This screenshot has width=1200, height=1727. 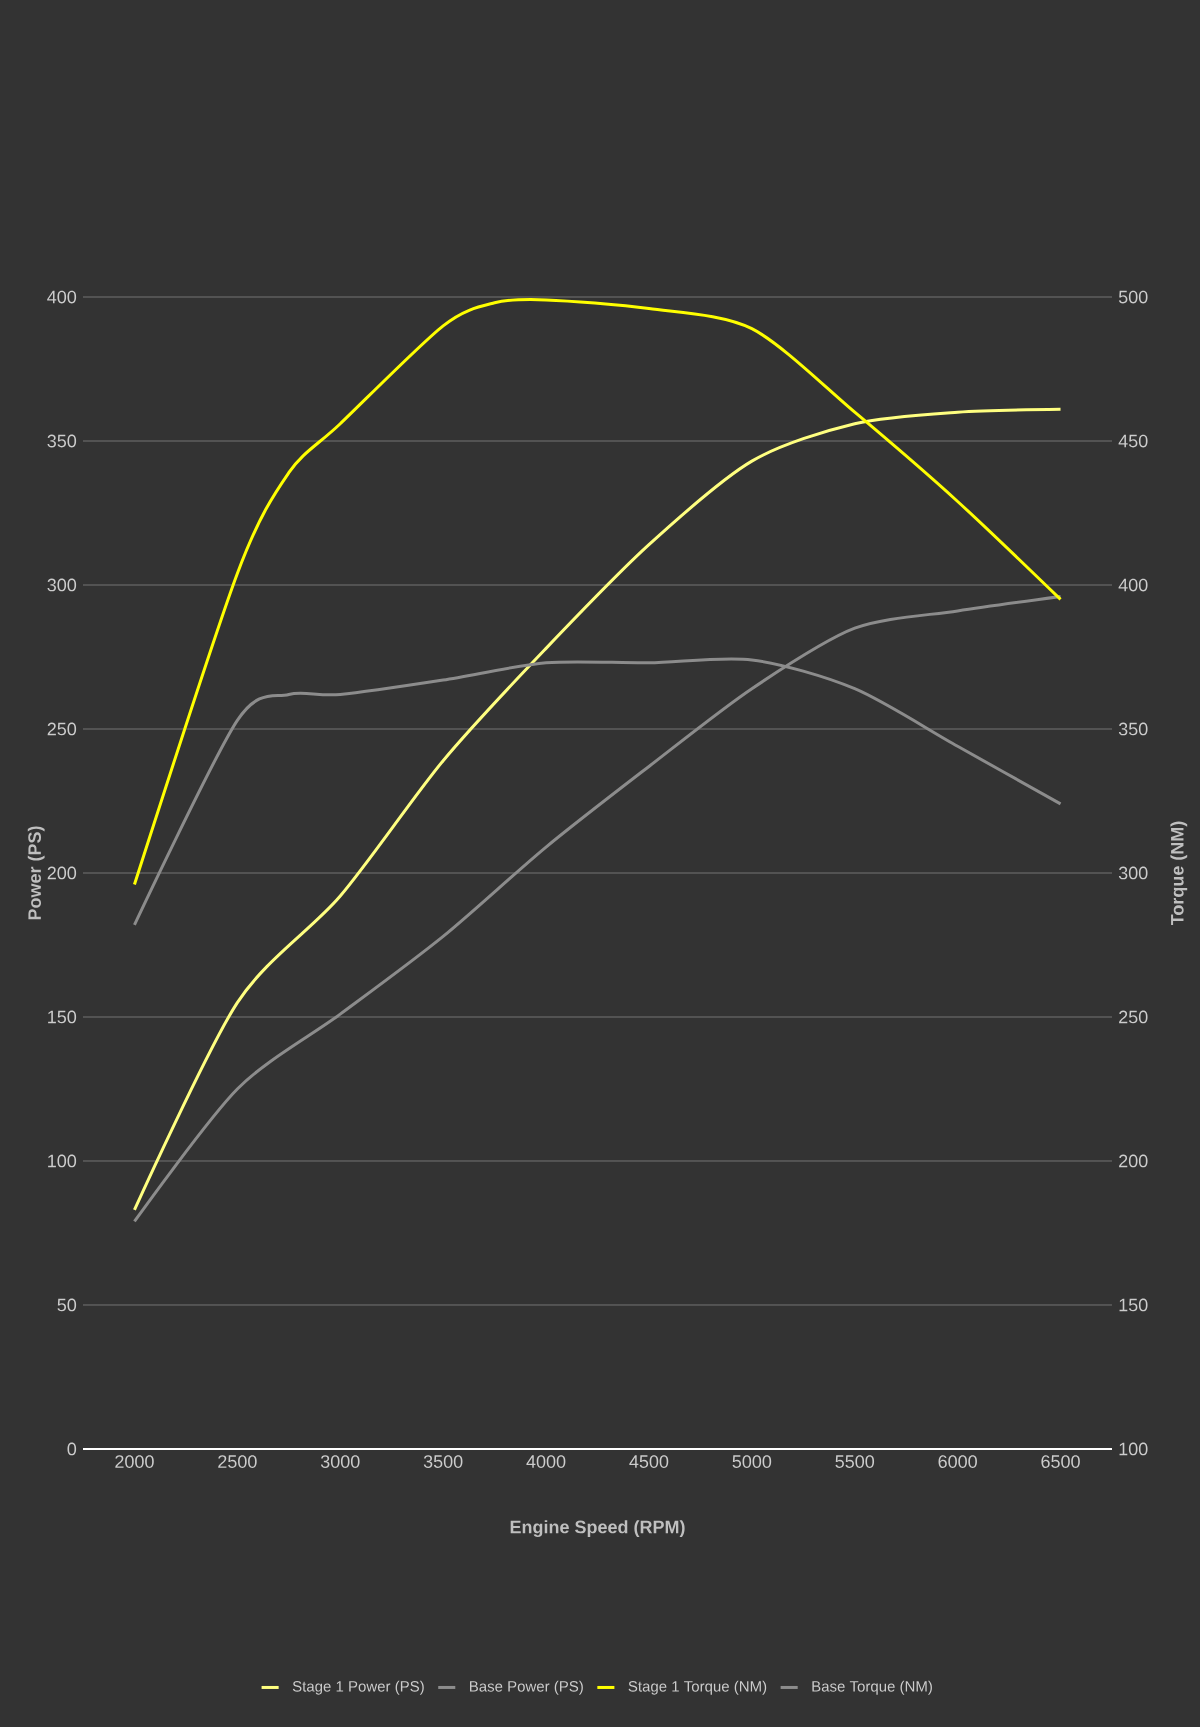 I want to click on y2-tick-label: 150, so click(x=1133, y=1305).